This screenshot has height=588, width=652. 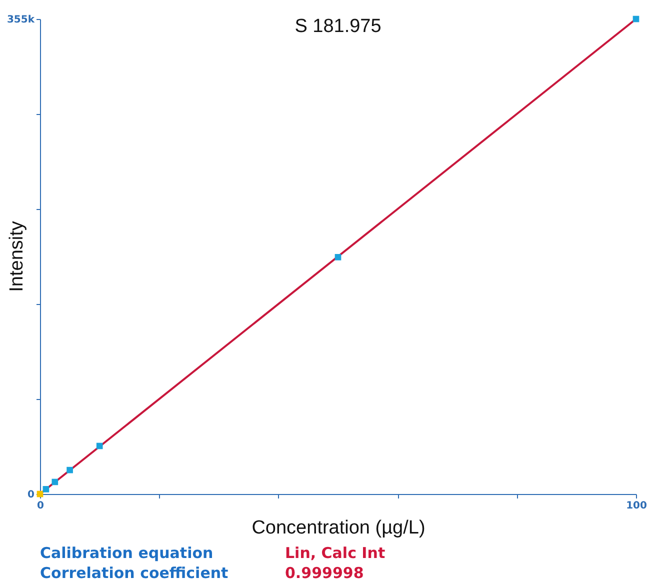 I want to click on text: 0.999998, so click(x=325, y=573).